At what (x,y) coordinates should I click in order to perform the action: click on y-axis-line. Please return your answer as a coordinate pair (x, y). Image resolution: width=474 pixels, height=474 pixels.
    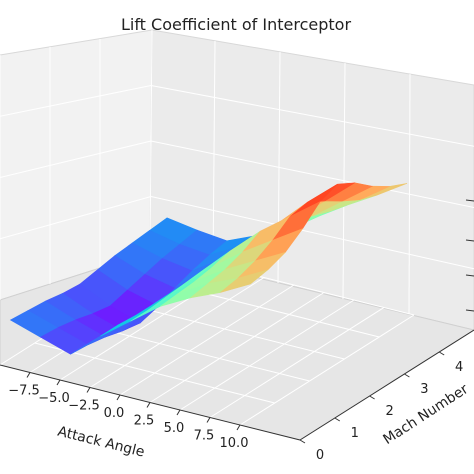
    Looking at the image, I should click on (386, 385).